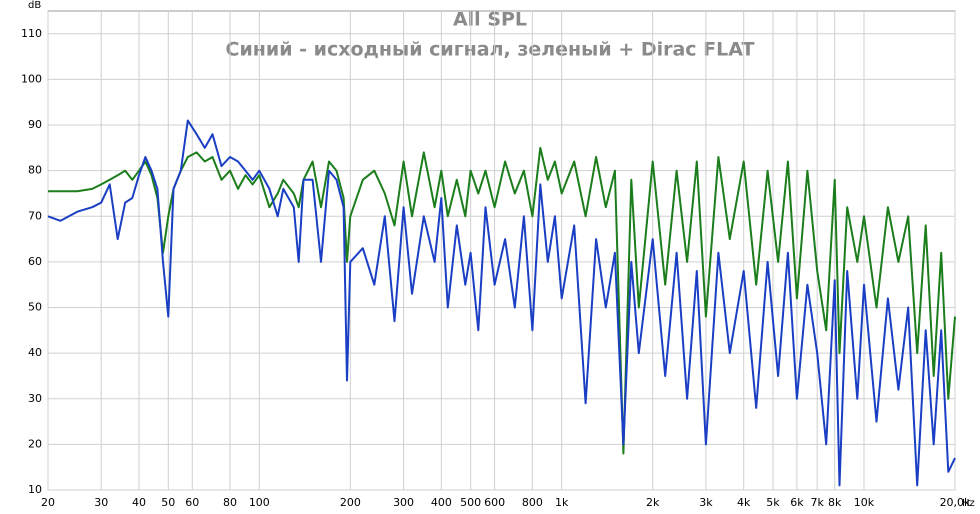 This screenshot has width=980, height=514. What do you see at coordinates (562, 502) in the screenshot?
I see `x-tick-label: 1k` at bounding box center [562, 502].